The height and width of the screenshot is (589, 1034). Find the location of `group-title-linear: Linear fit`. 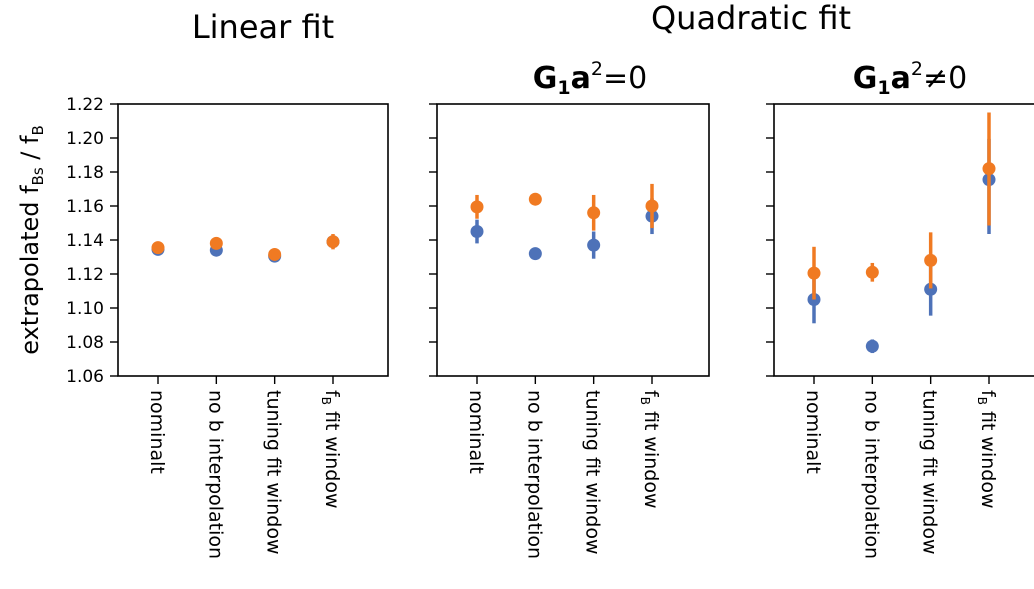

group-title-linear: Linear fit is located at coordinates (263, 27).